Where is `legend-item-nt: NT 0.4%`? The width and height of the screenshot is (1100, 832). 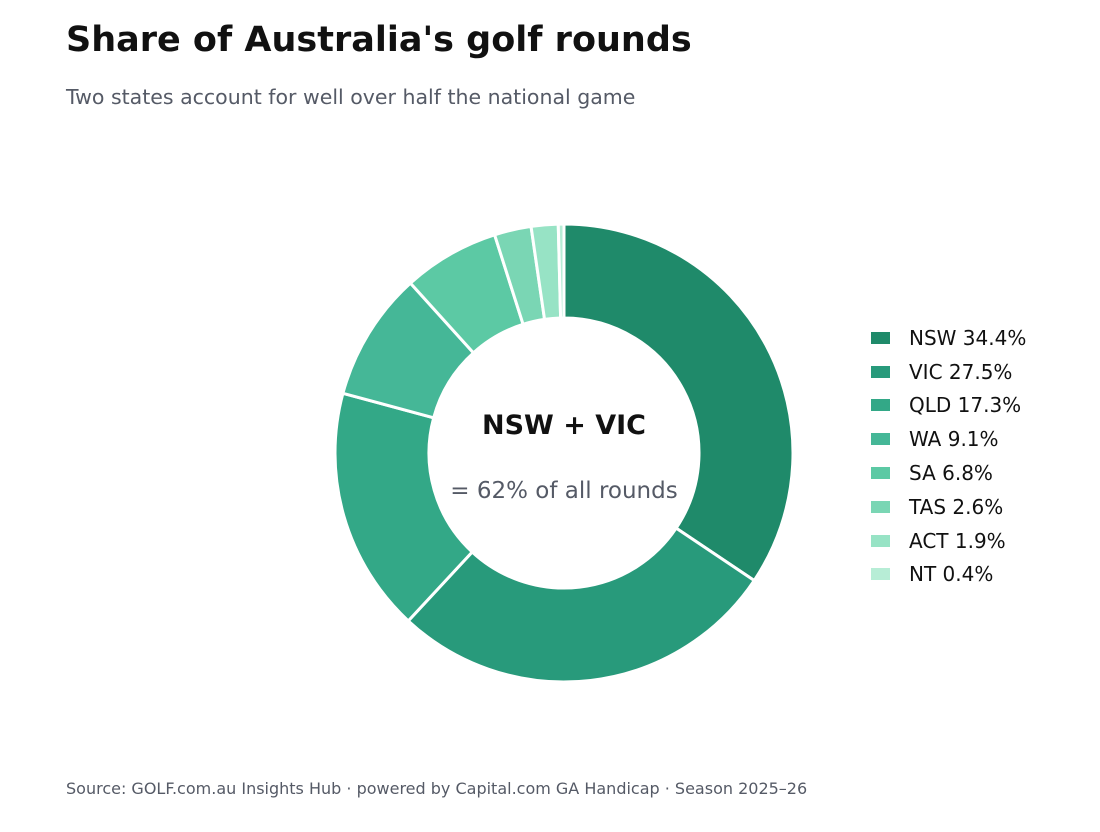 legend-item-nt: NT 0.4% is located at coordinates (948, 575).